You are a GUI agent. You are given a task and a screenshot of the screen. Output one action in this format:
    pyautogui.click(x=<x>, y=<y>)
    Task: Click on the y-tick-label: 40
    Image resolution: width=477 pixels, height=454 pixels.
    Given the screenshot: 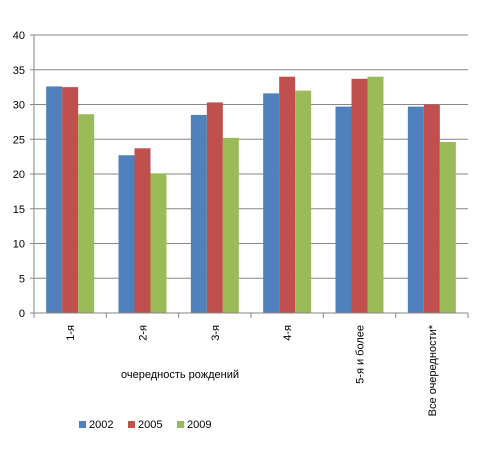 What is the action you would take?
    pyautogui.click(x=19, y=36)
    